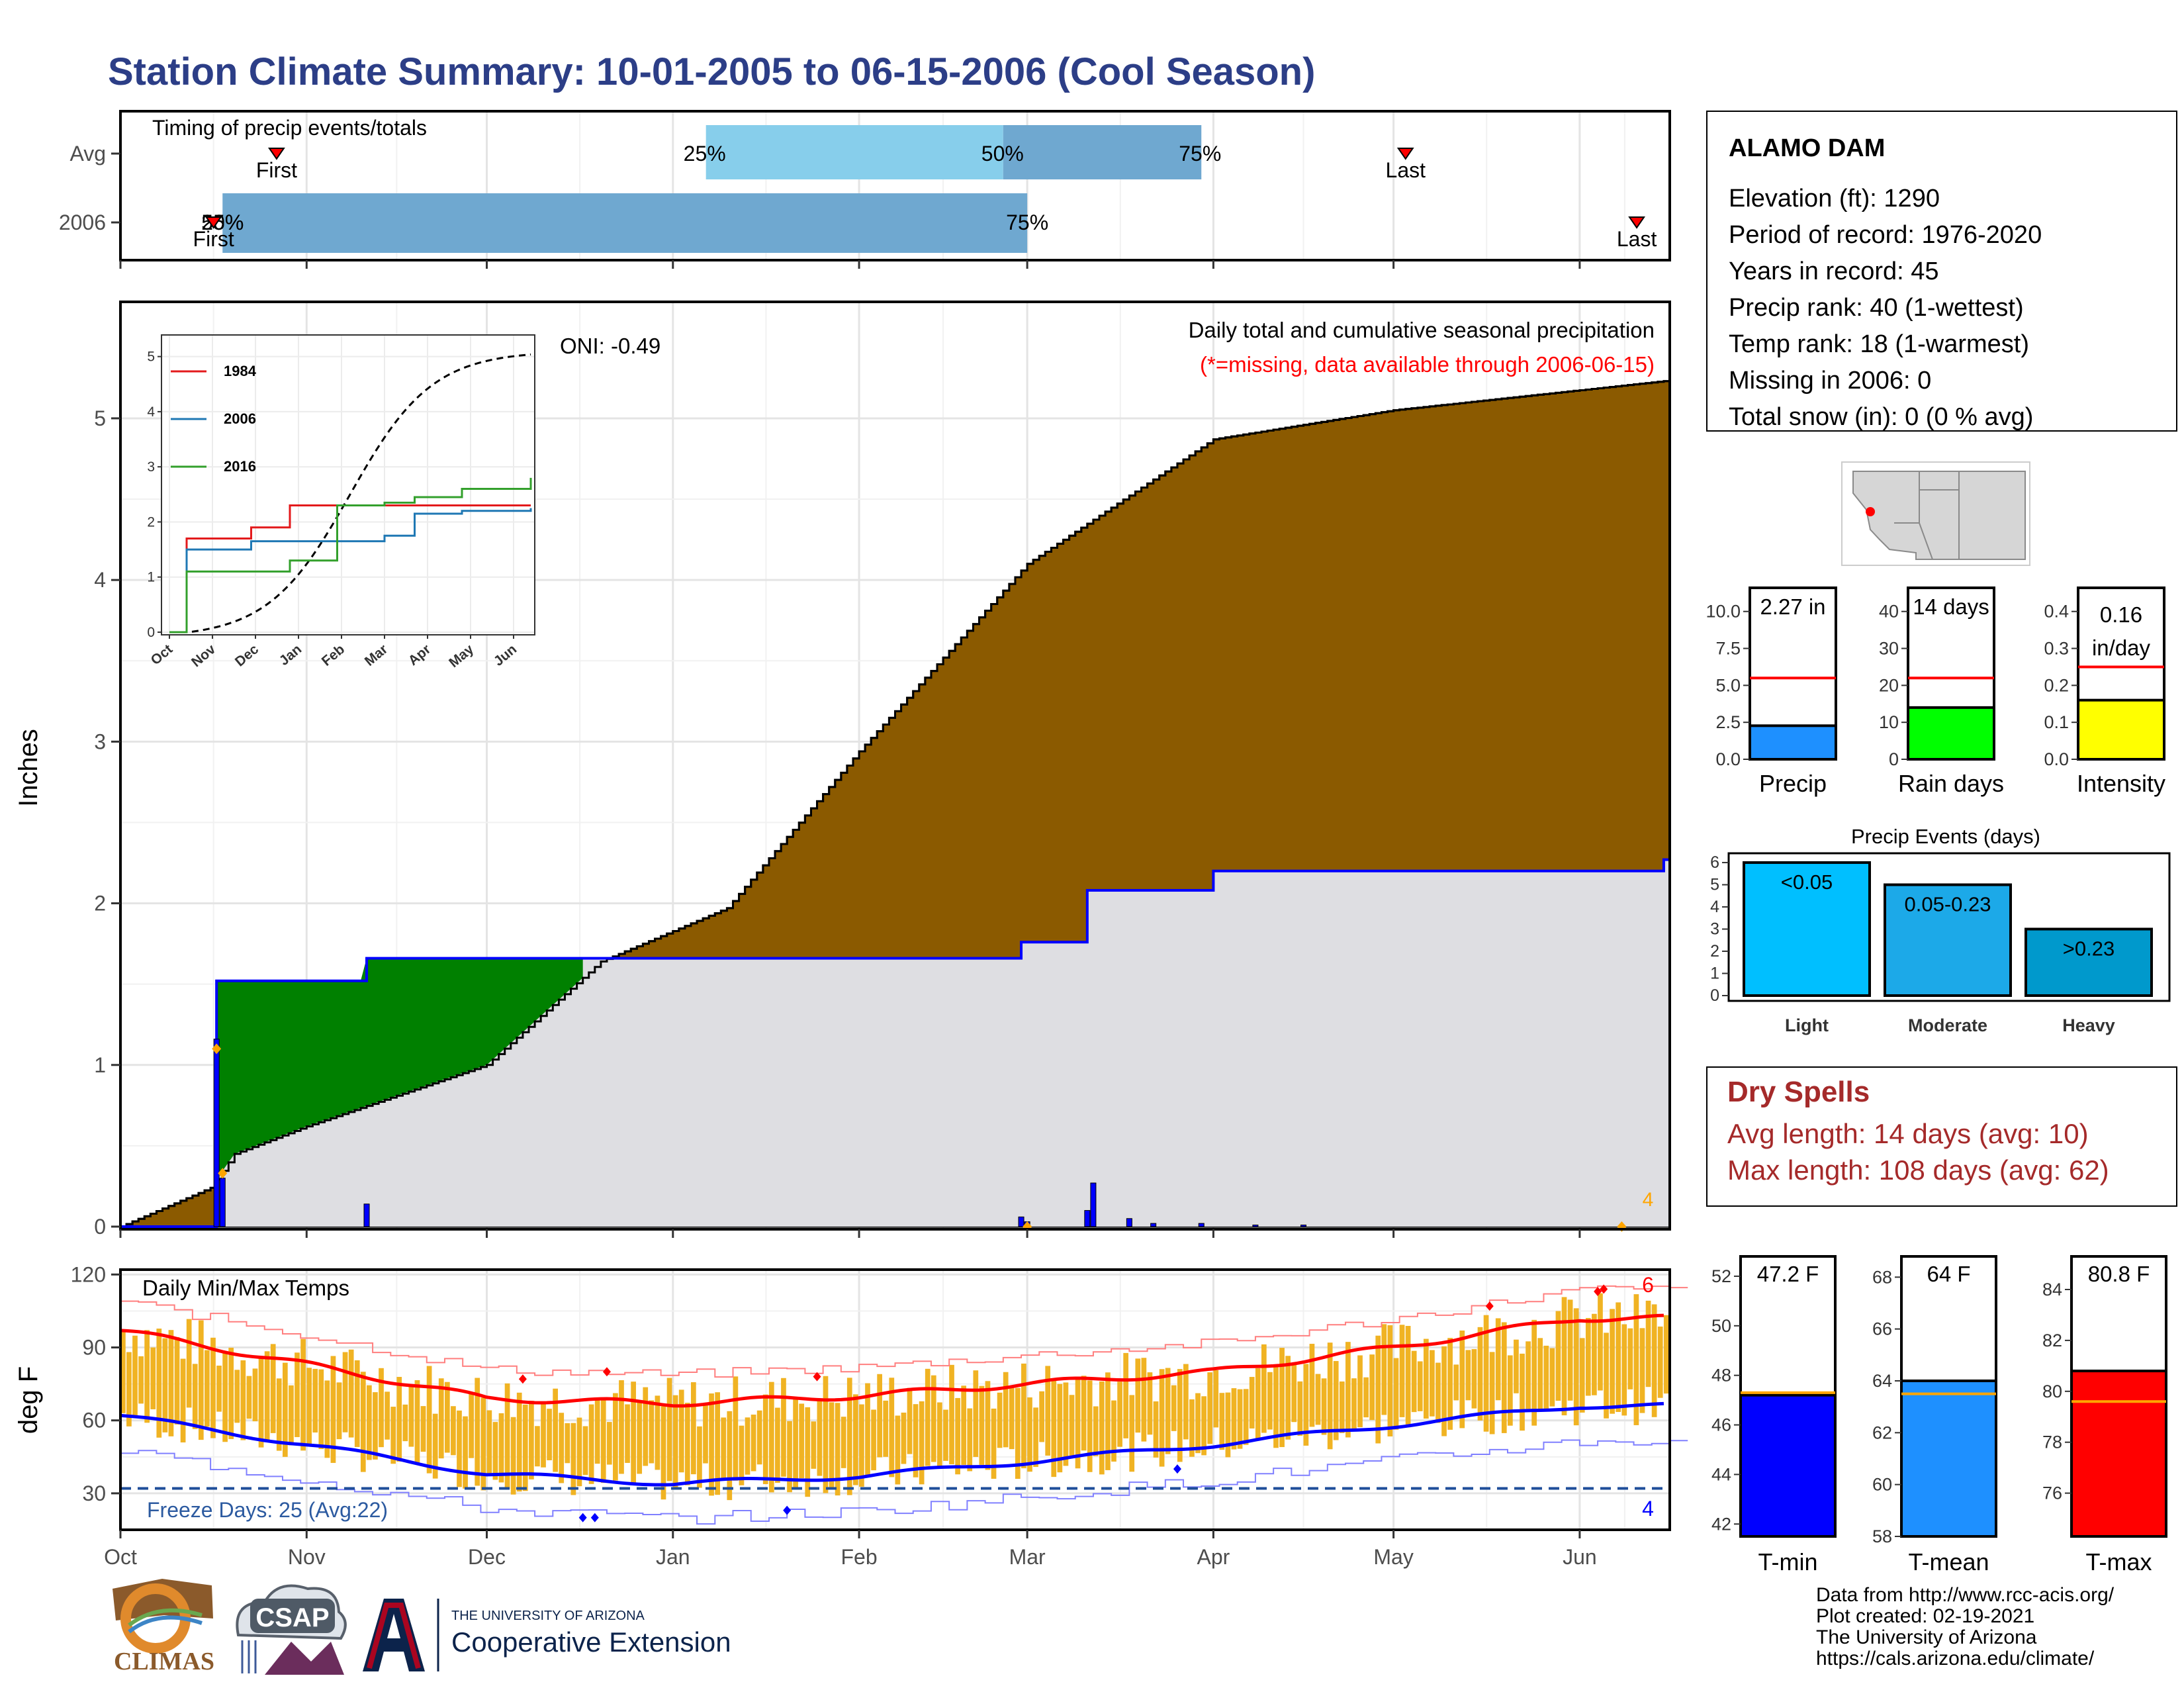 This screenshot has width=2184, height=1688. I want to click on intensity-value-unit: in/day, so click(2121, 647).